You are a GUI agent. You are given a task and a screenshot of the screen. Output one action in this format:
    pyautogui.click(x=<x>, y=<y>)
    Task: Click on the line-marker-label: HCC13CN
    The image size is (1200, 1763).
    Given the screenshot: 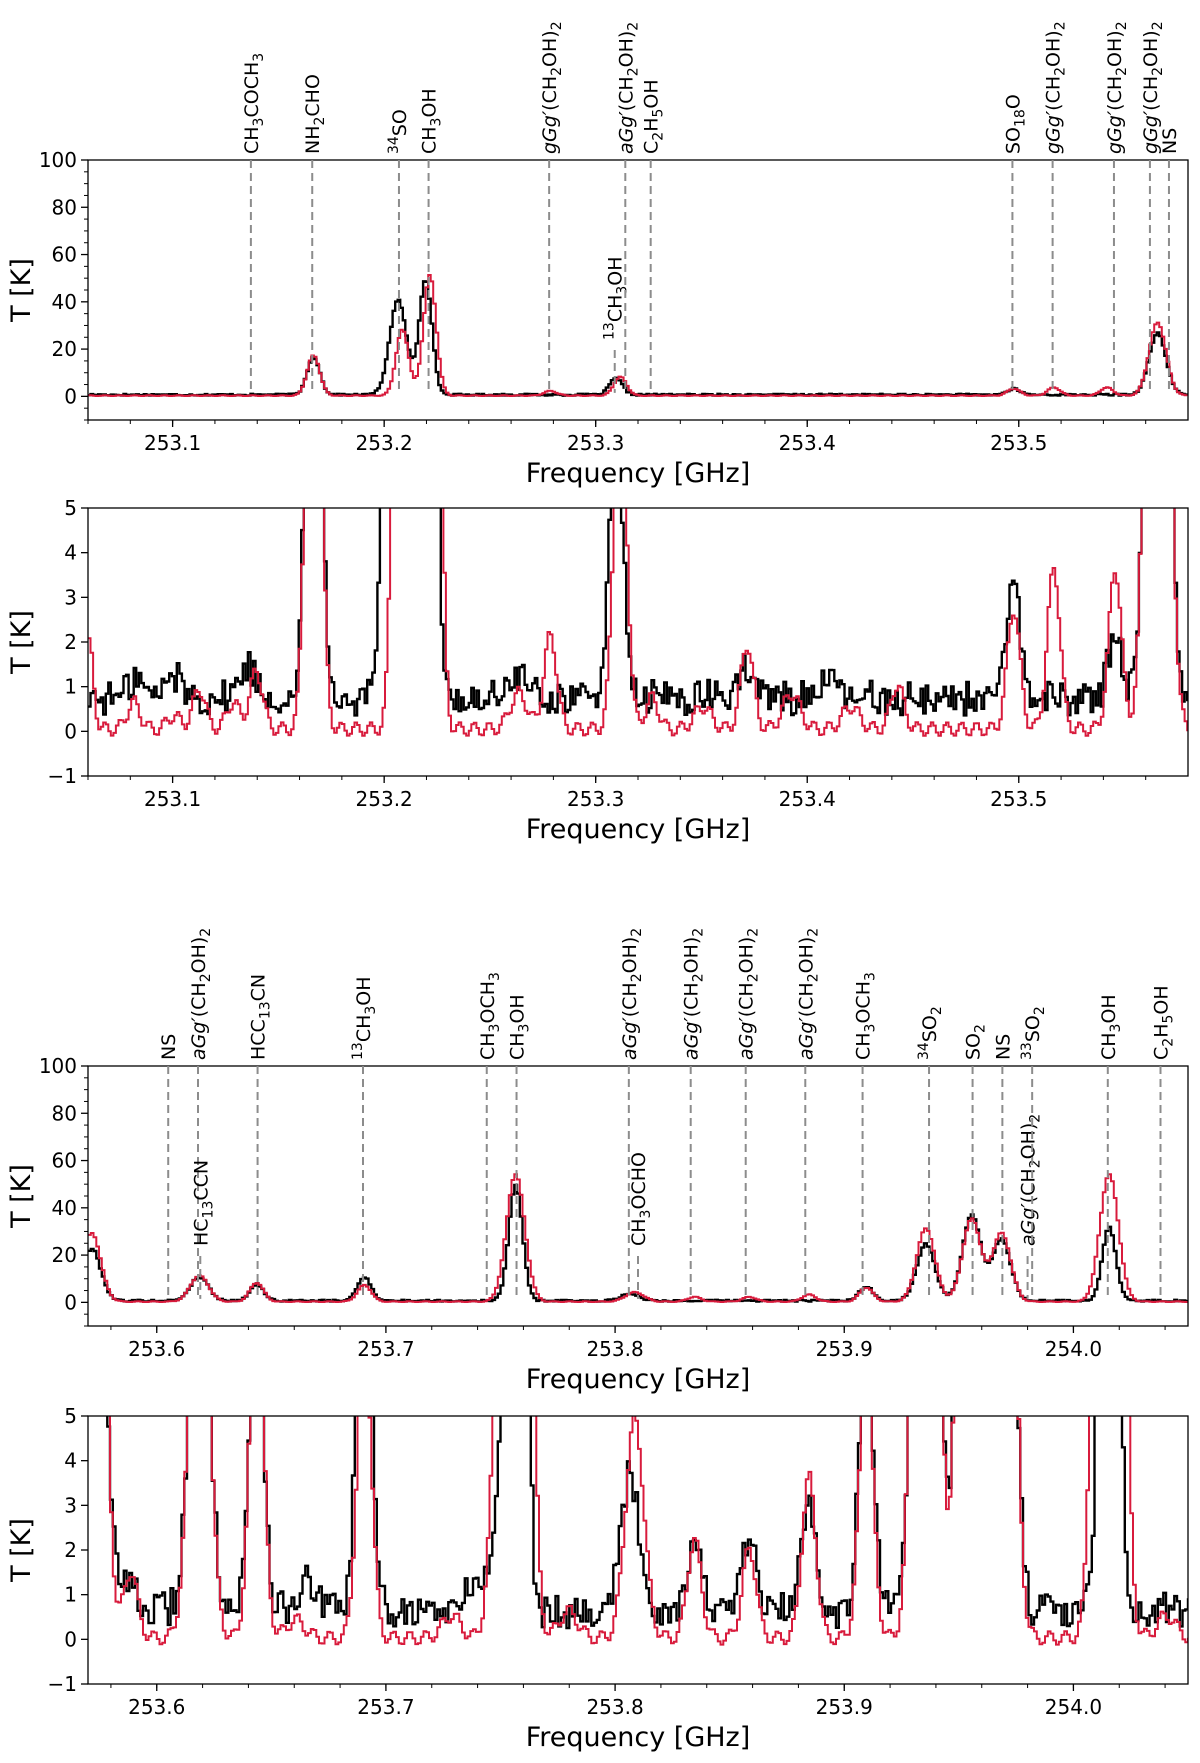 What is the action you would take?
    pyautogui.click(x=261, y=1017)
    